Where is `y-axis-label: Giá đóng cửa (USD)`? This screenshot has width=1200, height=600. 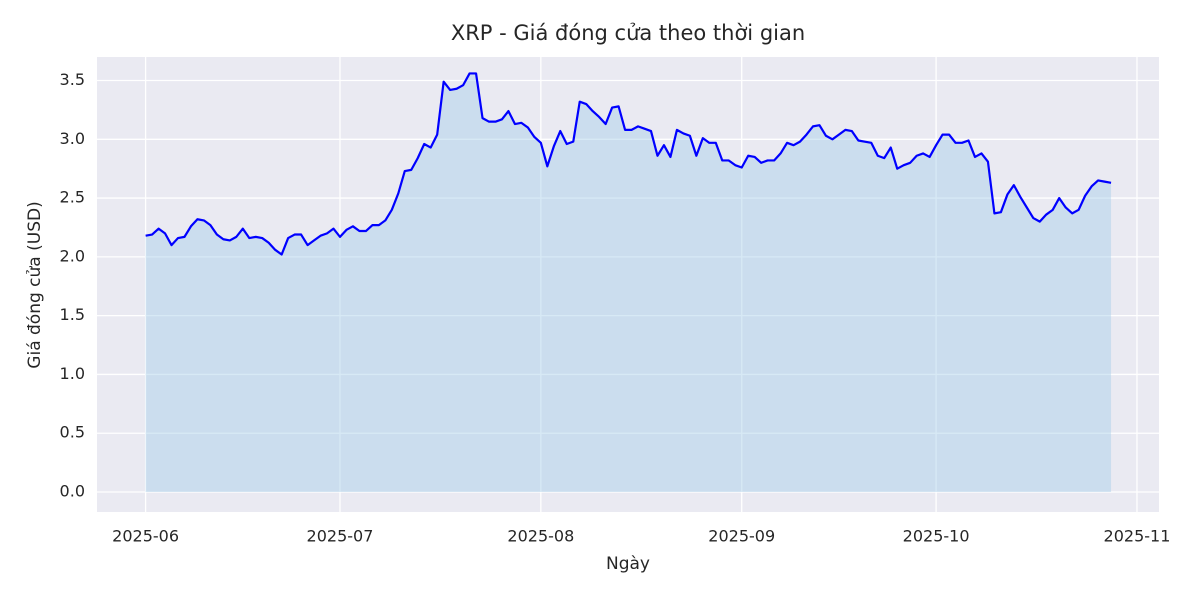
y-axis-label: Giá đóng cửa (USD) is located at coordinates (35, 284).